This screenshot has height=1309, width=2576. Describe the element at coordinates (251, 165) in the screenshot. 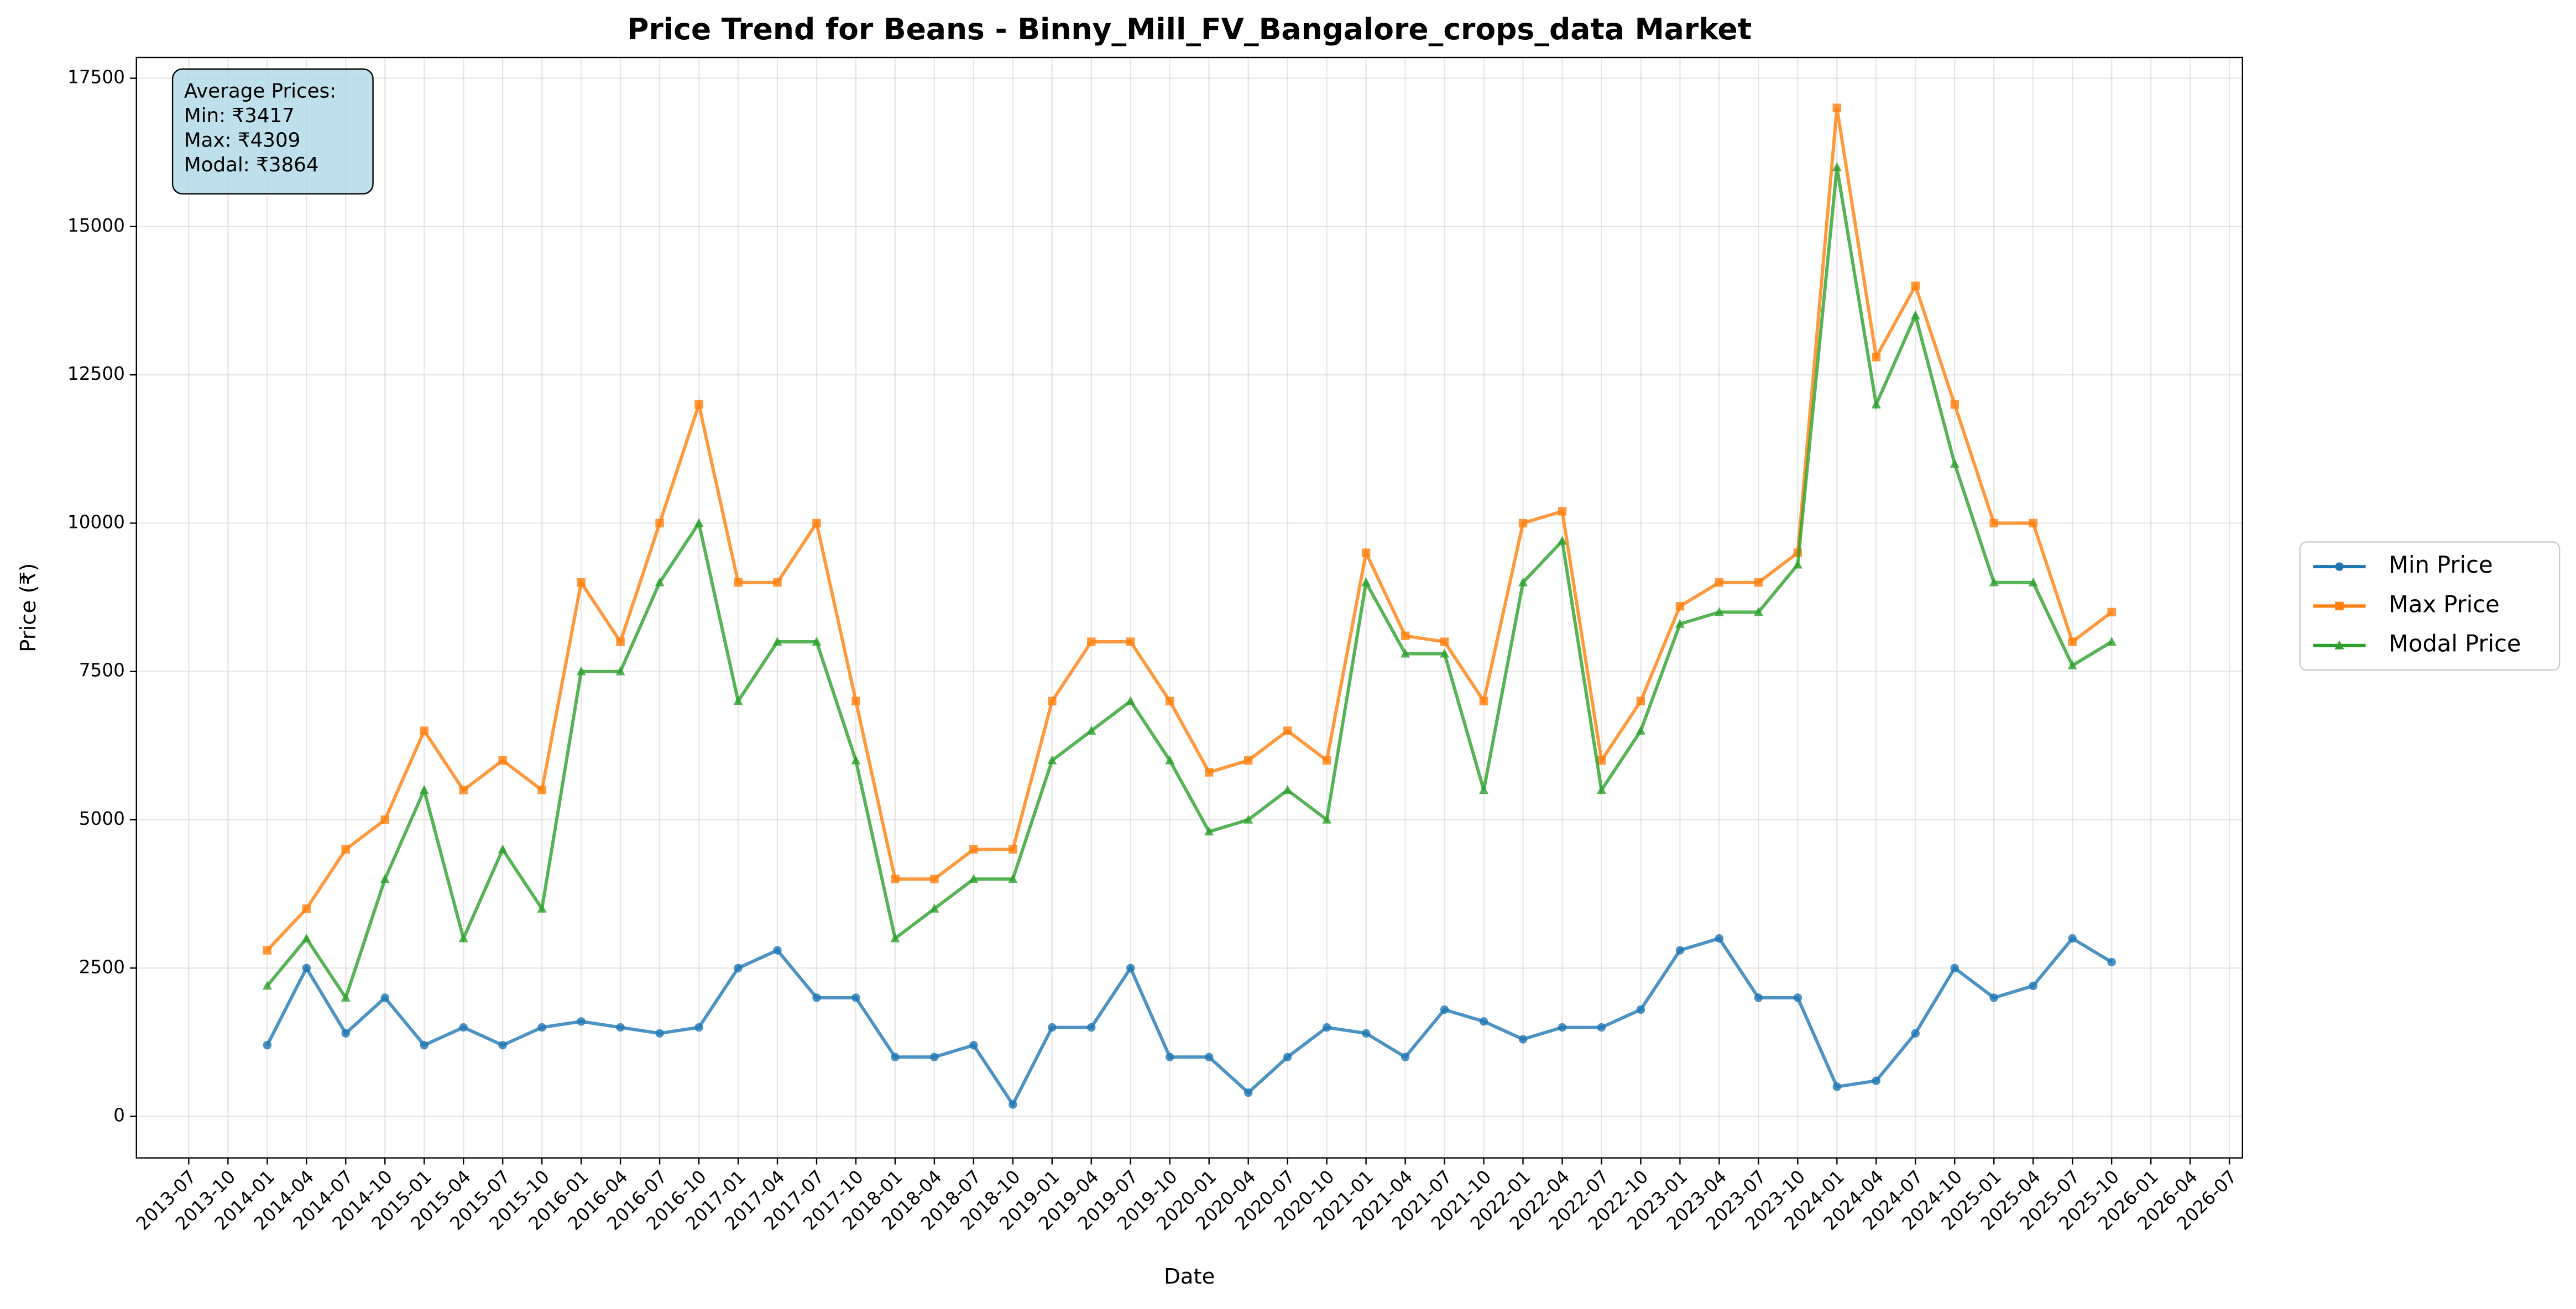

I see `annotation-text: Modal: ₹3864` at that location.